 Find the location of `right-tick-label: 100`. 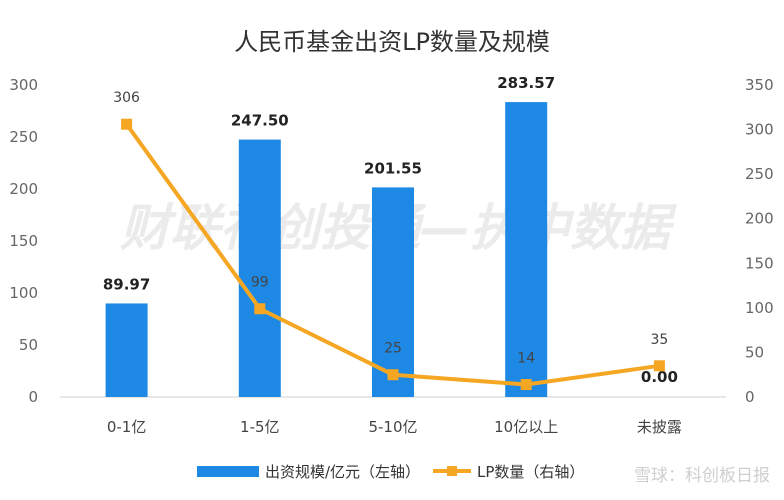

right-tick-label: 100 is located at coordinates (759, 308).